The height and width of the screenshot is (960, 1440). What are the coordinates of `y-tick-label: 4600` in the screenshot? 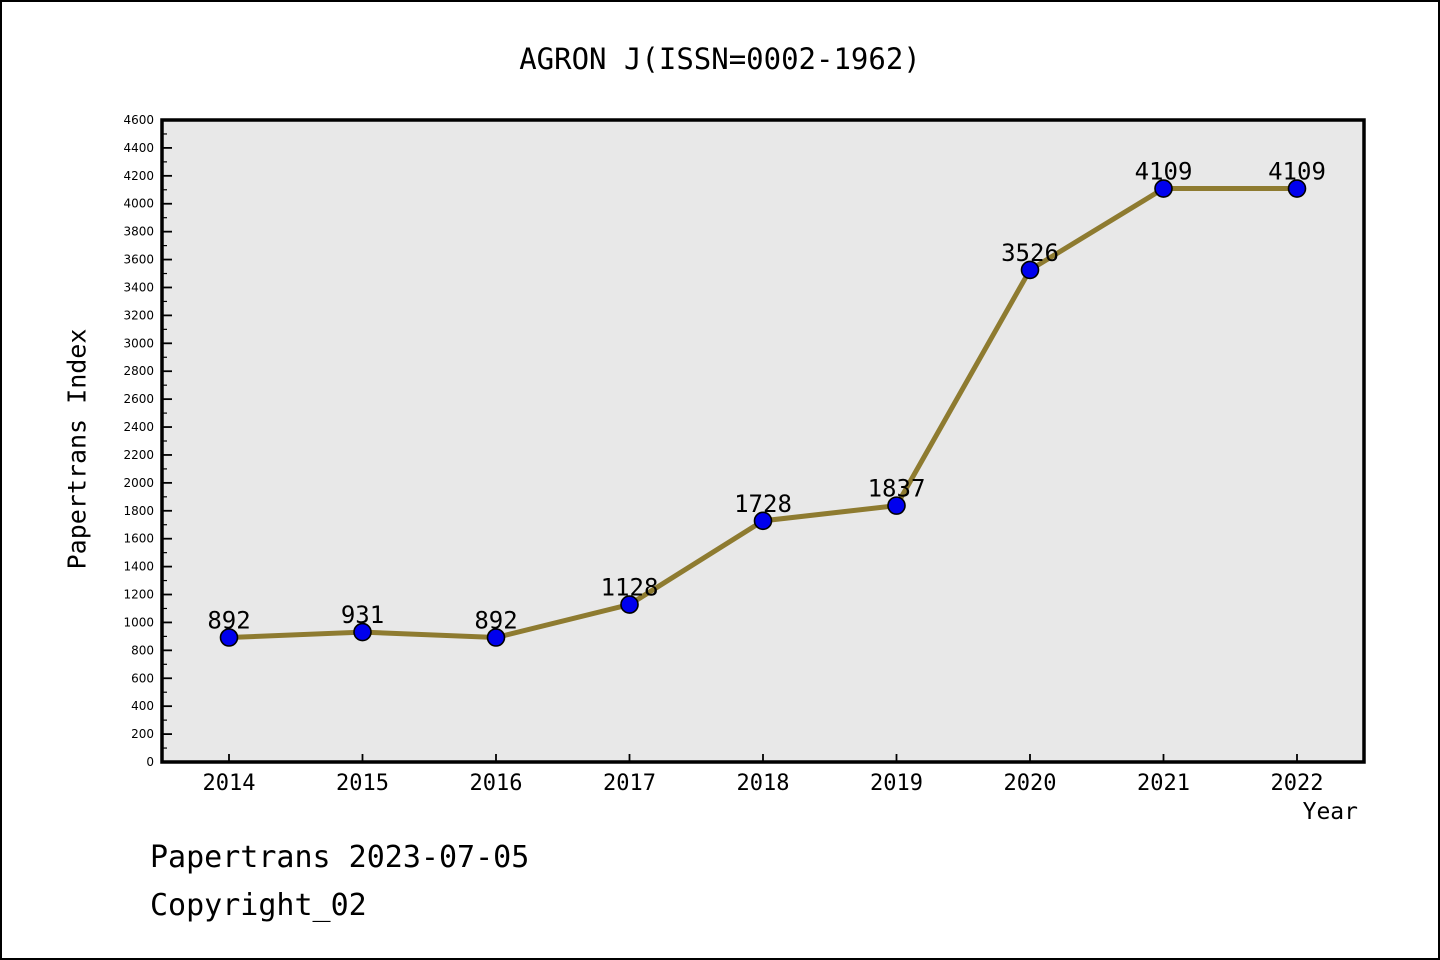 It's located at (138, 120).